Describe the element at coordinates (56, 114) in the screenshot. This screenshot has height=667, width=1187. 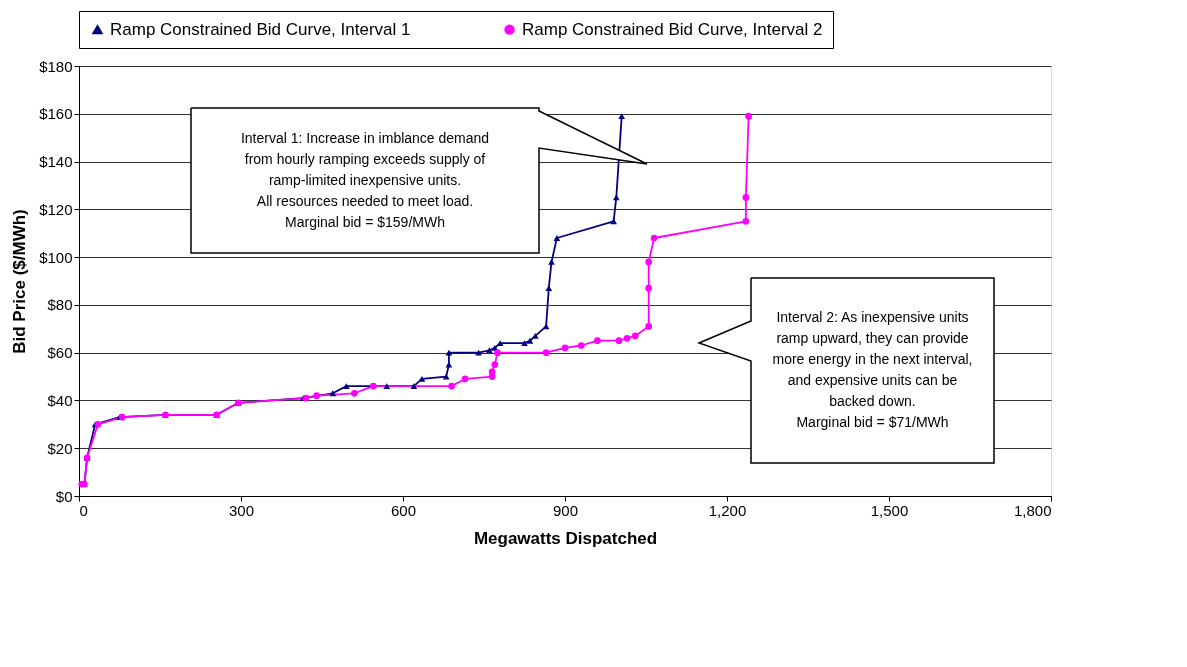
I see `y-tick-label: $160` at that location.